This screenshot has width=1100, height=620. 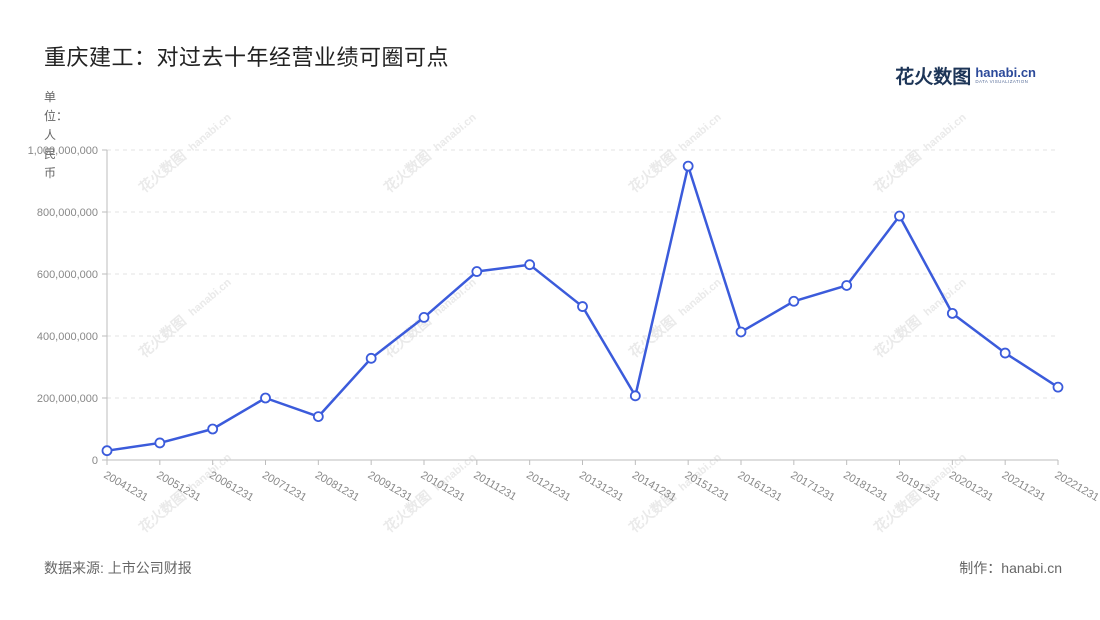 I want to click on x-tick-label: 20041231, so click(x=126, y=486).